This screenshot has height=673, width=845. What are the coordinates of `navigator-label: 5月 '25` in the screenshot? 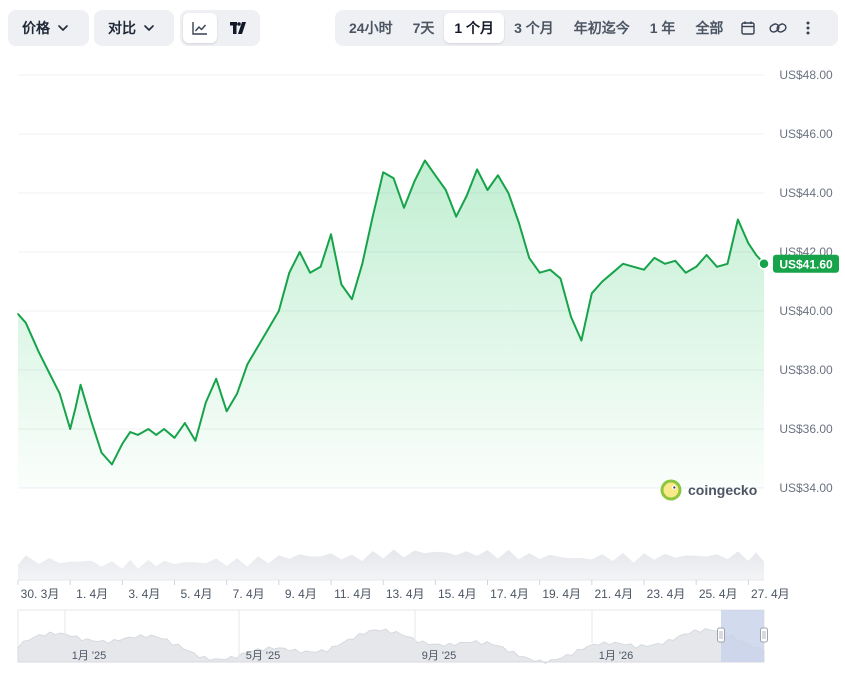 It's located at (263, 656).